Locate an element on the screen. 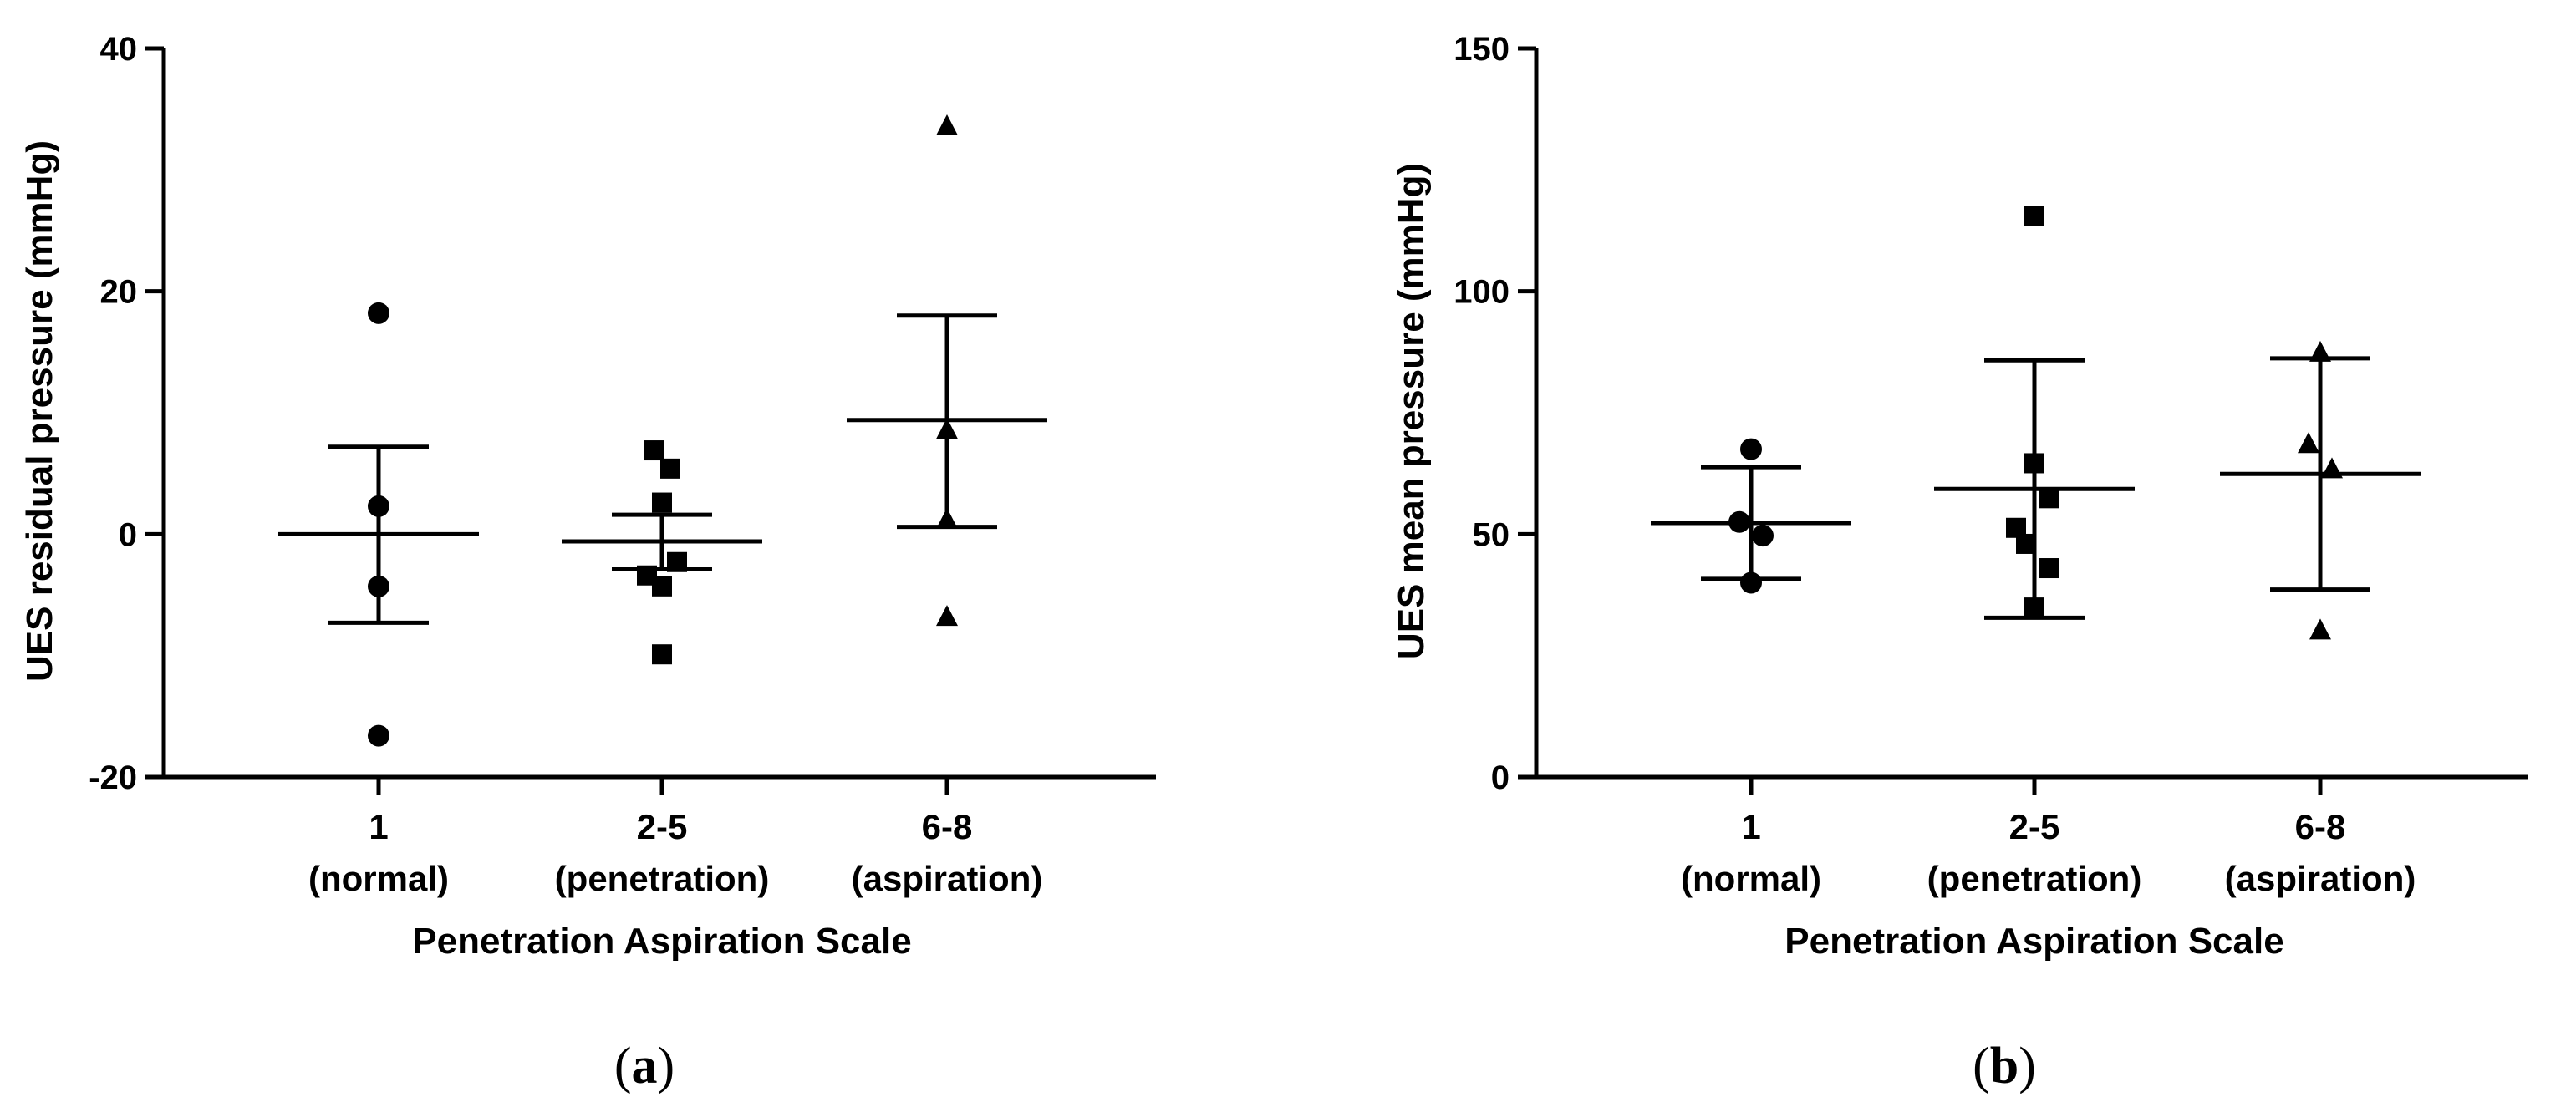 The height and width of the screenshot is (1102, 2576). panel-b-category-description: (normal) is located at coordinates (1751, 878).